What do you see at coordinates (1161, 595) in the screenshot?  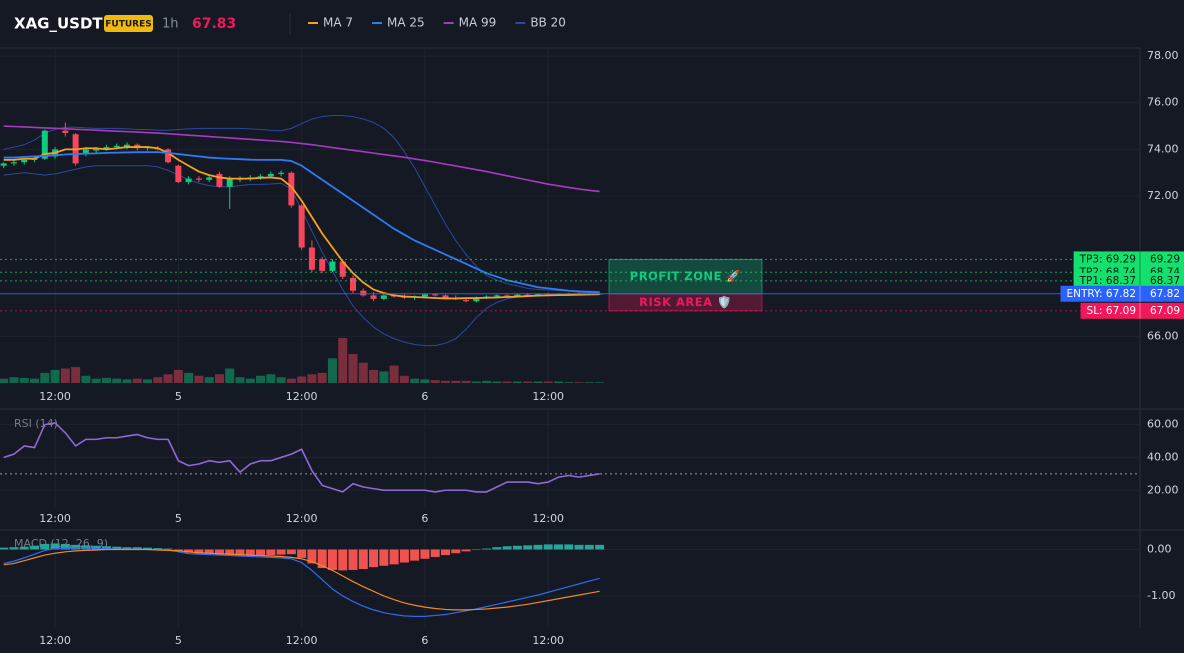 I see `y-tick-label: -1.00` at bounding box center [1161, 595].